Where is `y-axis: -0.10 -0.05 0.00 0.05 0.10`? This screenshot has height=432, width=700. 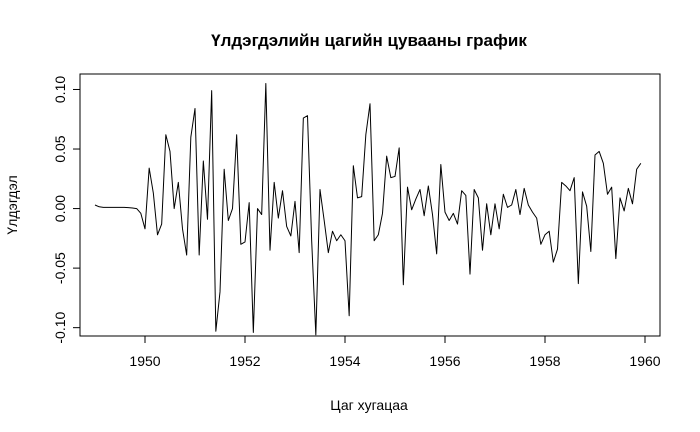 y-axis: -0.10 -0.05 0.00 0.05 0.10 is located at coordinates (66, 210).